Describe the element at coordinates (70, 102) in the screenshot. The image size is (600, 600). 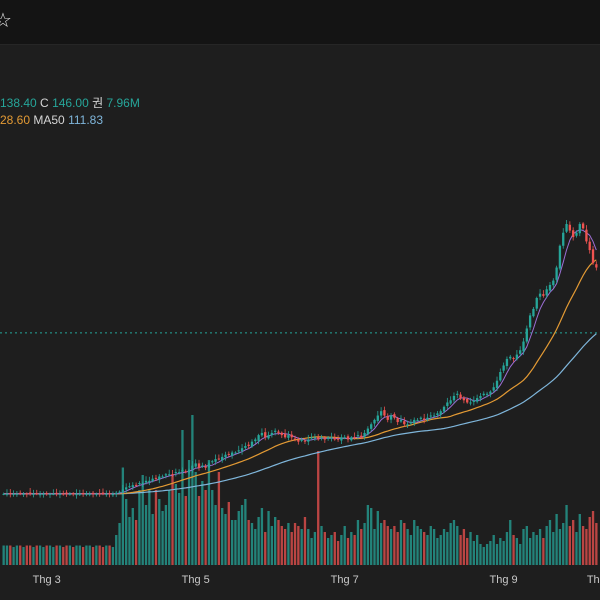
I see `ohlc-legend: 138.40 C 146.00 권 7.96M` at that location.